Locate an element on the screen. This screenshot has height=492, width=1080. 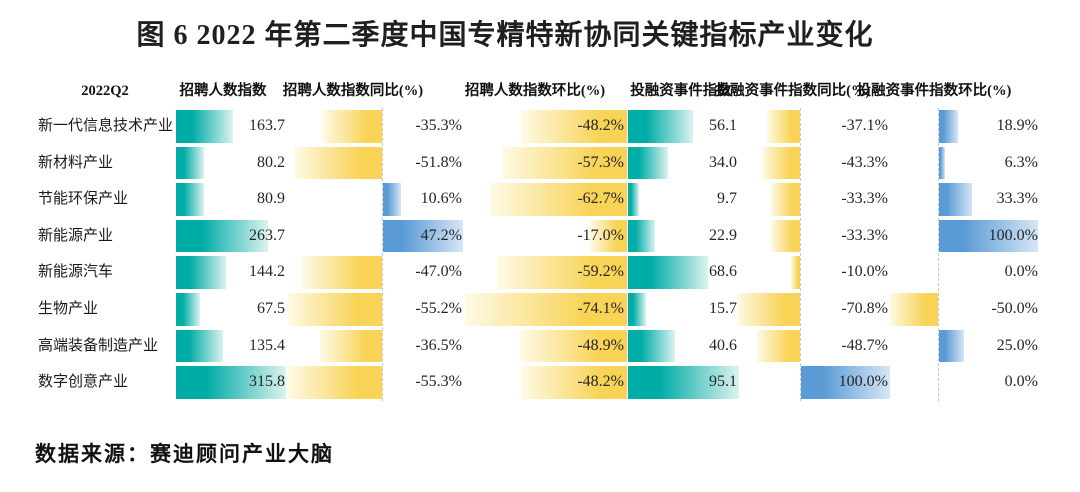
recruit-yoy-value: 10.6% is located at coordinates (441, 199).